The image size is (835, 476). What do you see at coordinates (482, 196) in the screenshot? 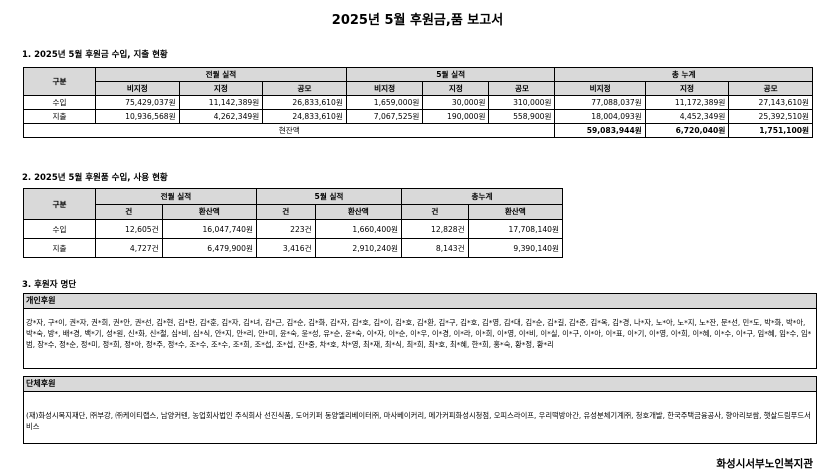
I see `group-total: 총누계` at bounding box center [482, 196].